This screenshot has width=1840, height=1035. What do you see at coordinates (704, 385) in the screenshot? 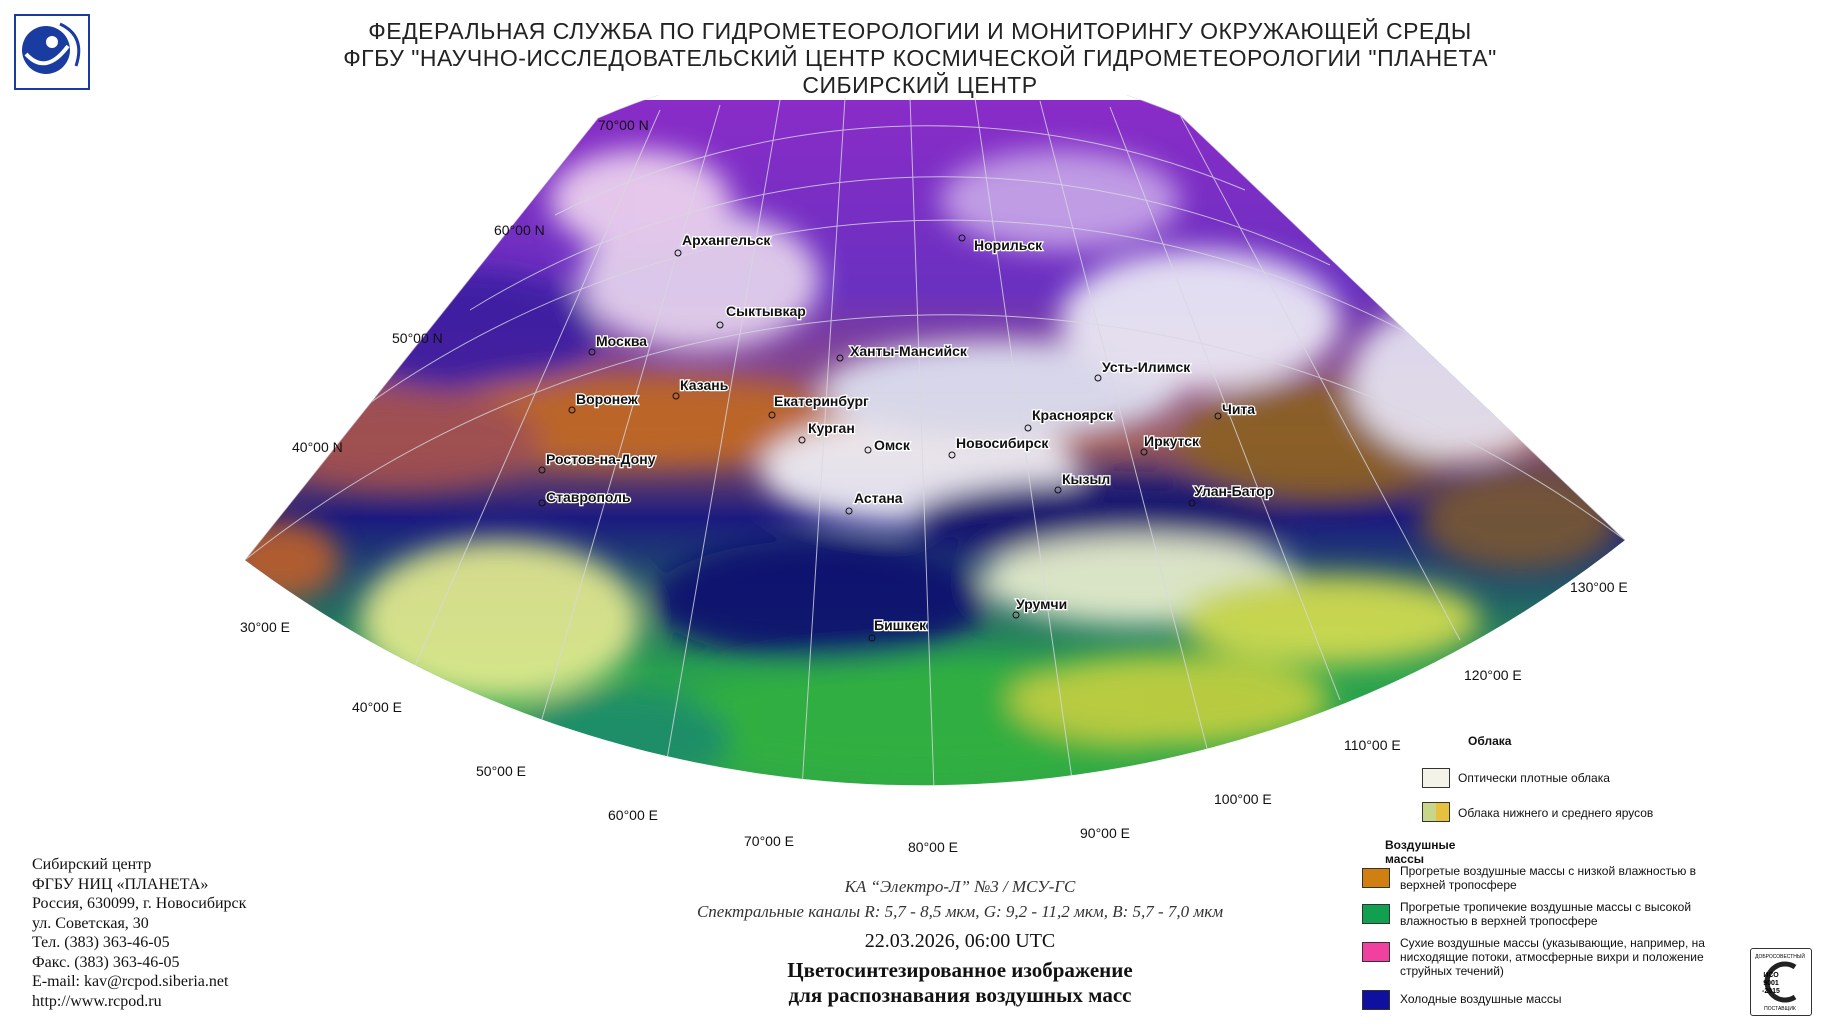
I see `city-kazan: Казань` at bounding box center [704, 385].